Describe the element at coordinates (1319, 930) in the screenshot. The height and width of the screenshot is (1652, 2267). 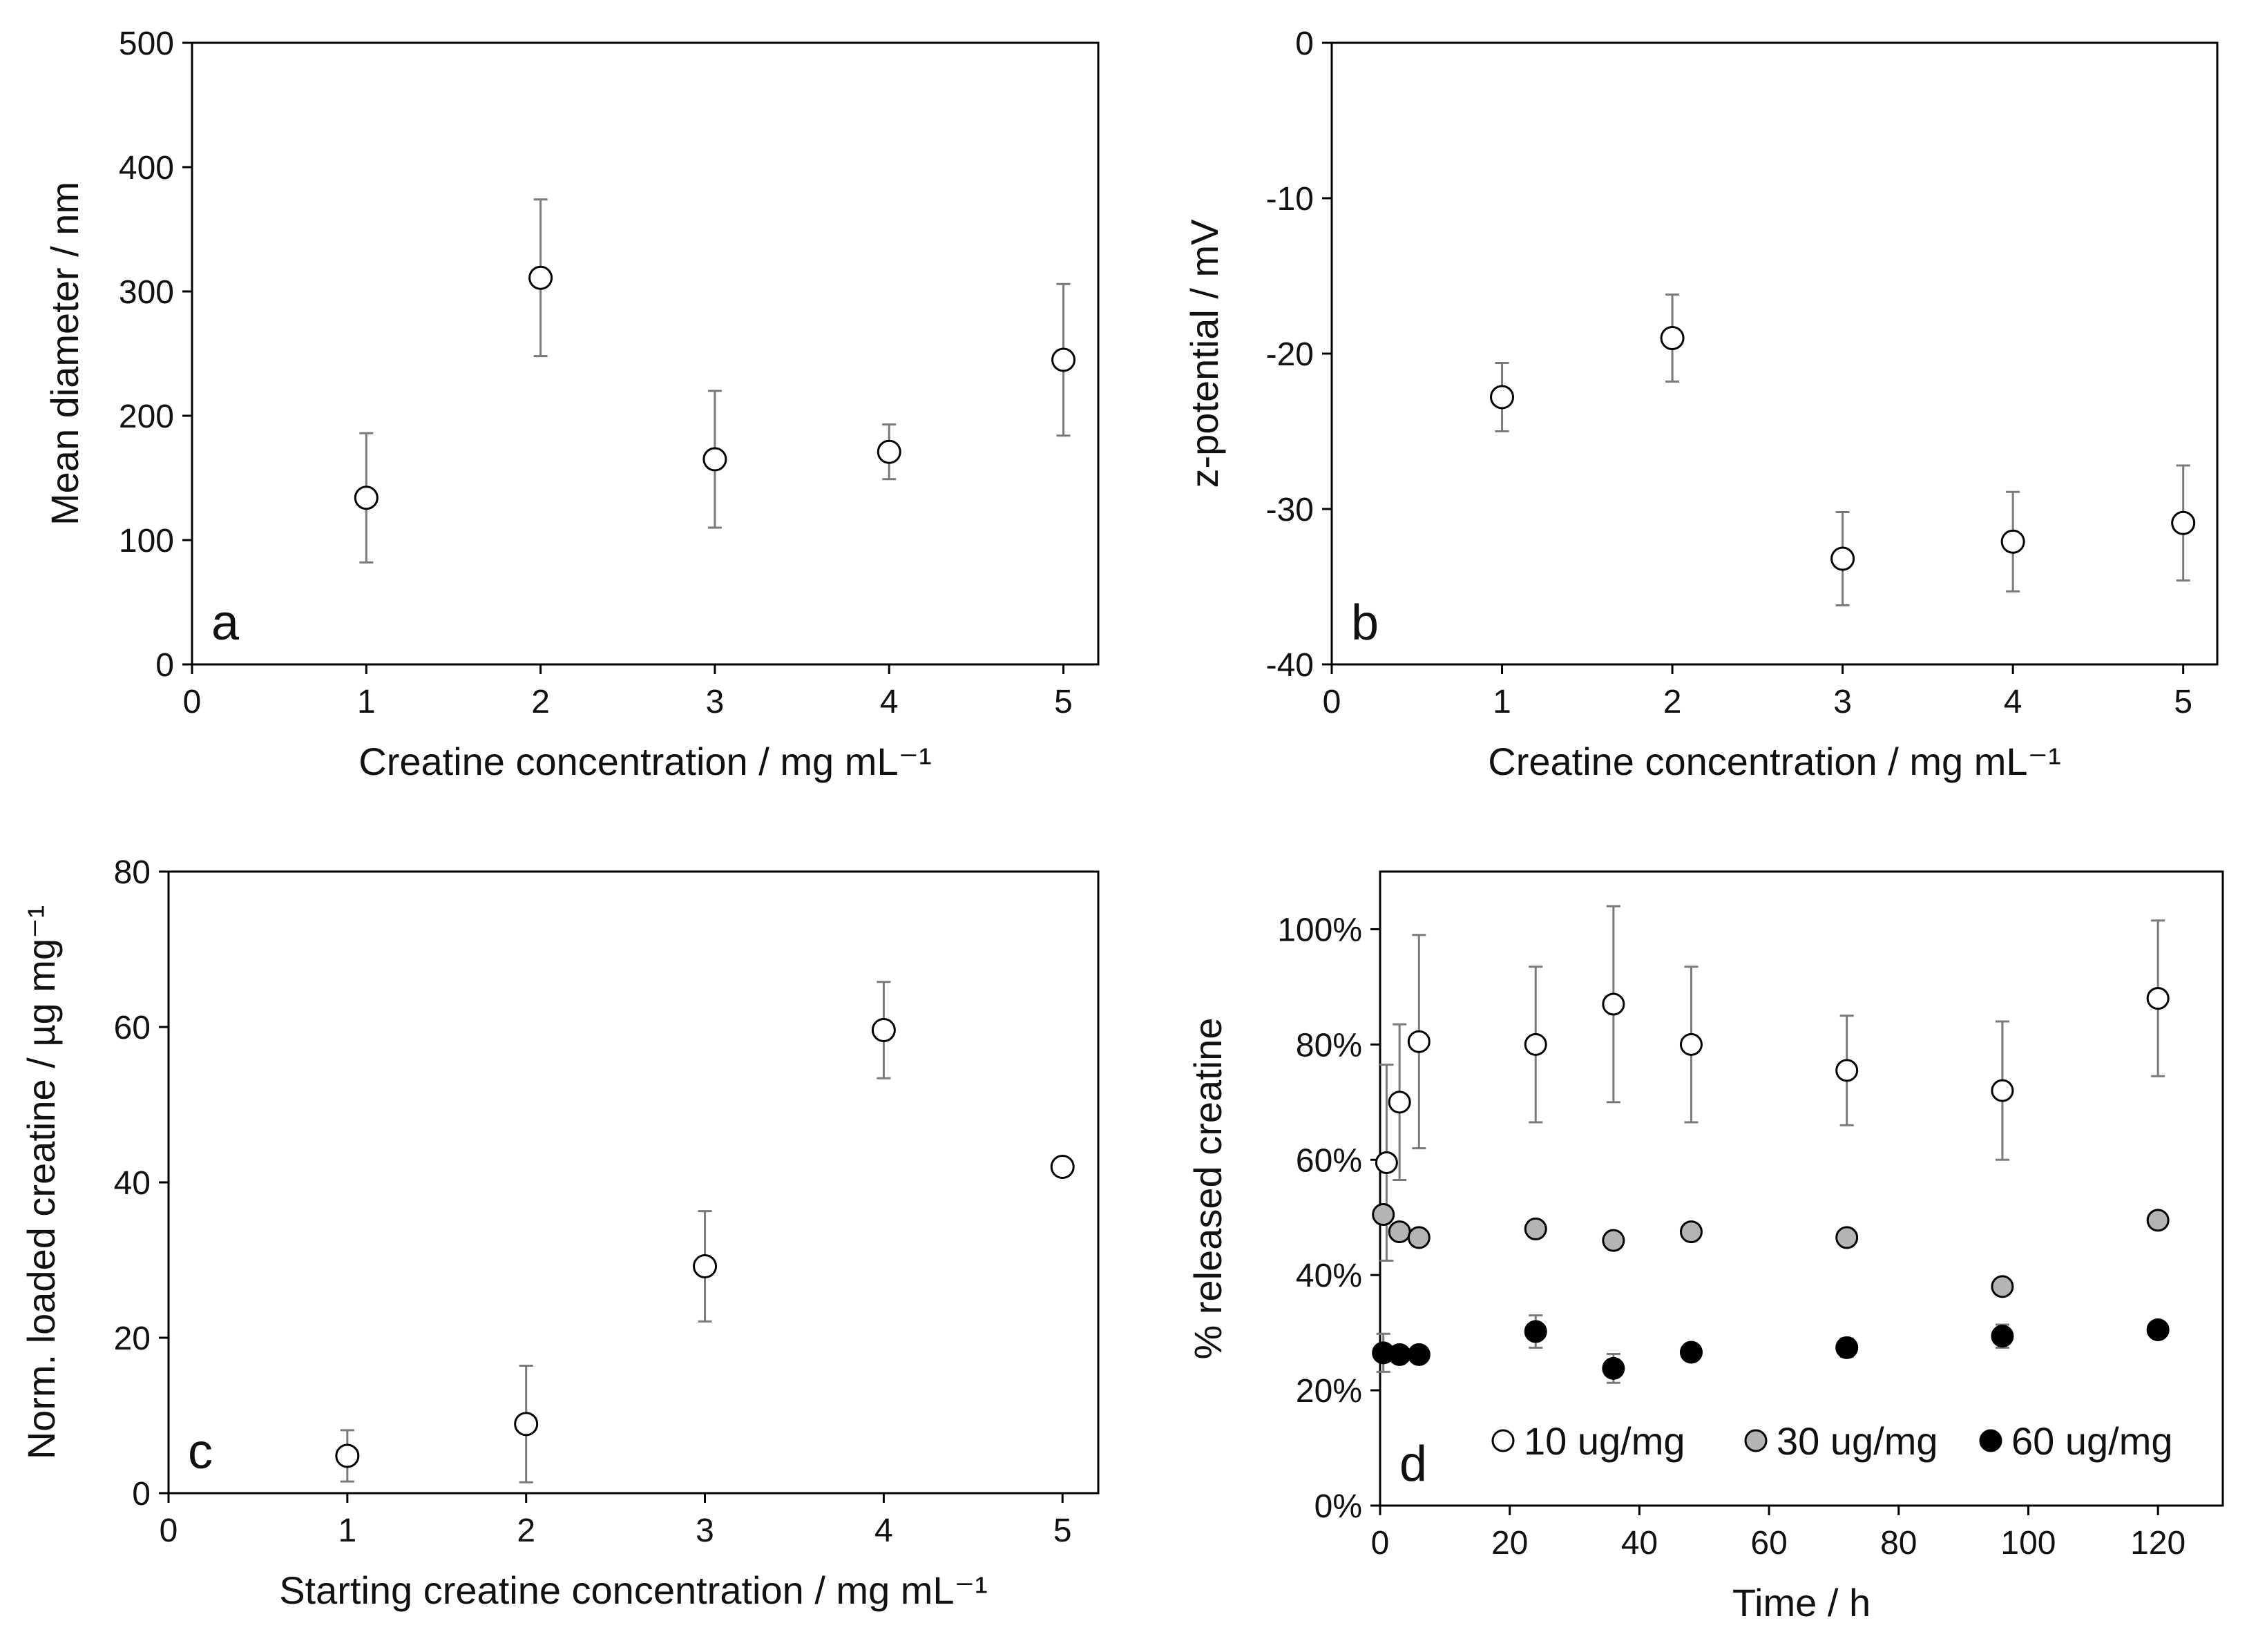
I see `y-tick-label: 100%` at that location.